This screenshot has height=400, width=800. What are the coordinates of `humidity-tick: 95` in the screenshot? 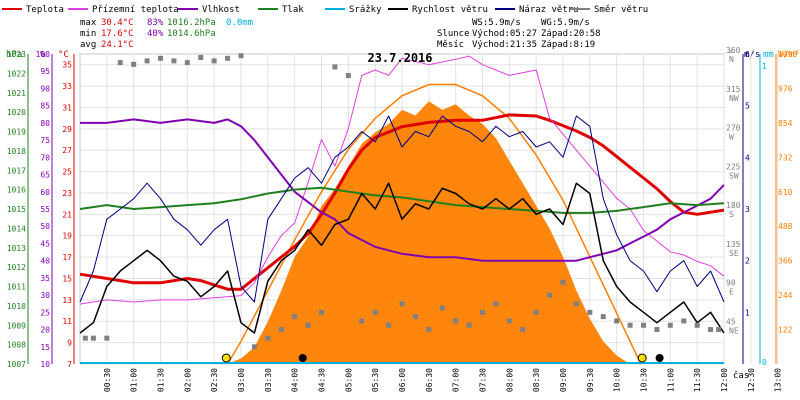 It's located at (45, 71).